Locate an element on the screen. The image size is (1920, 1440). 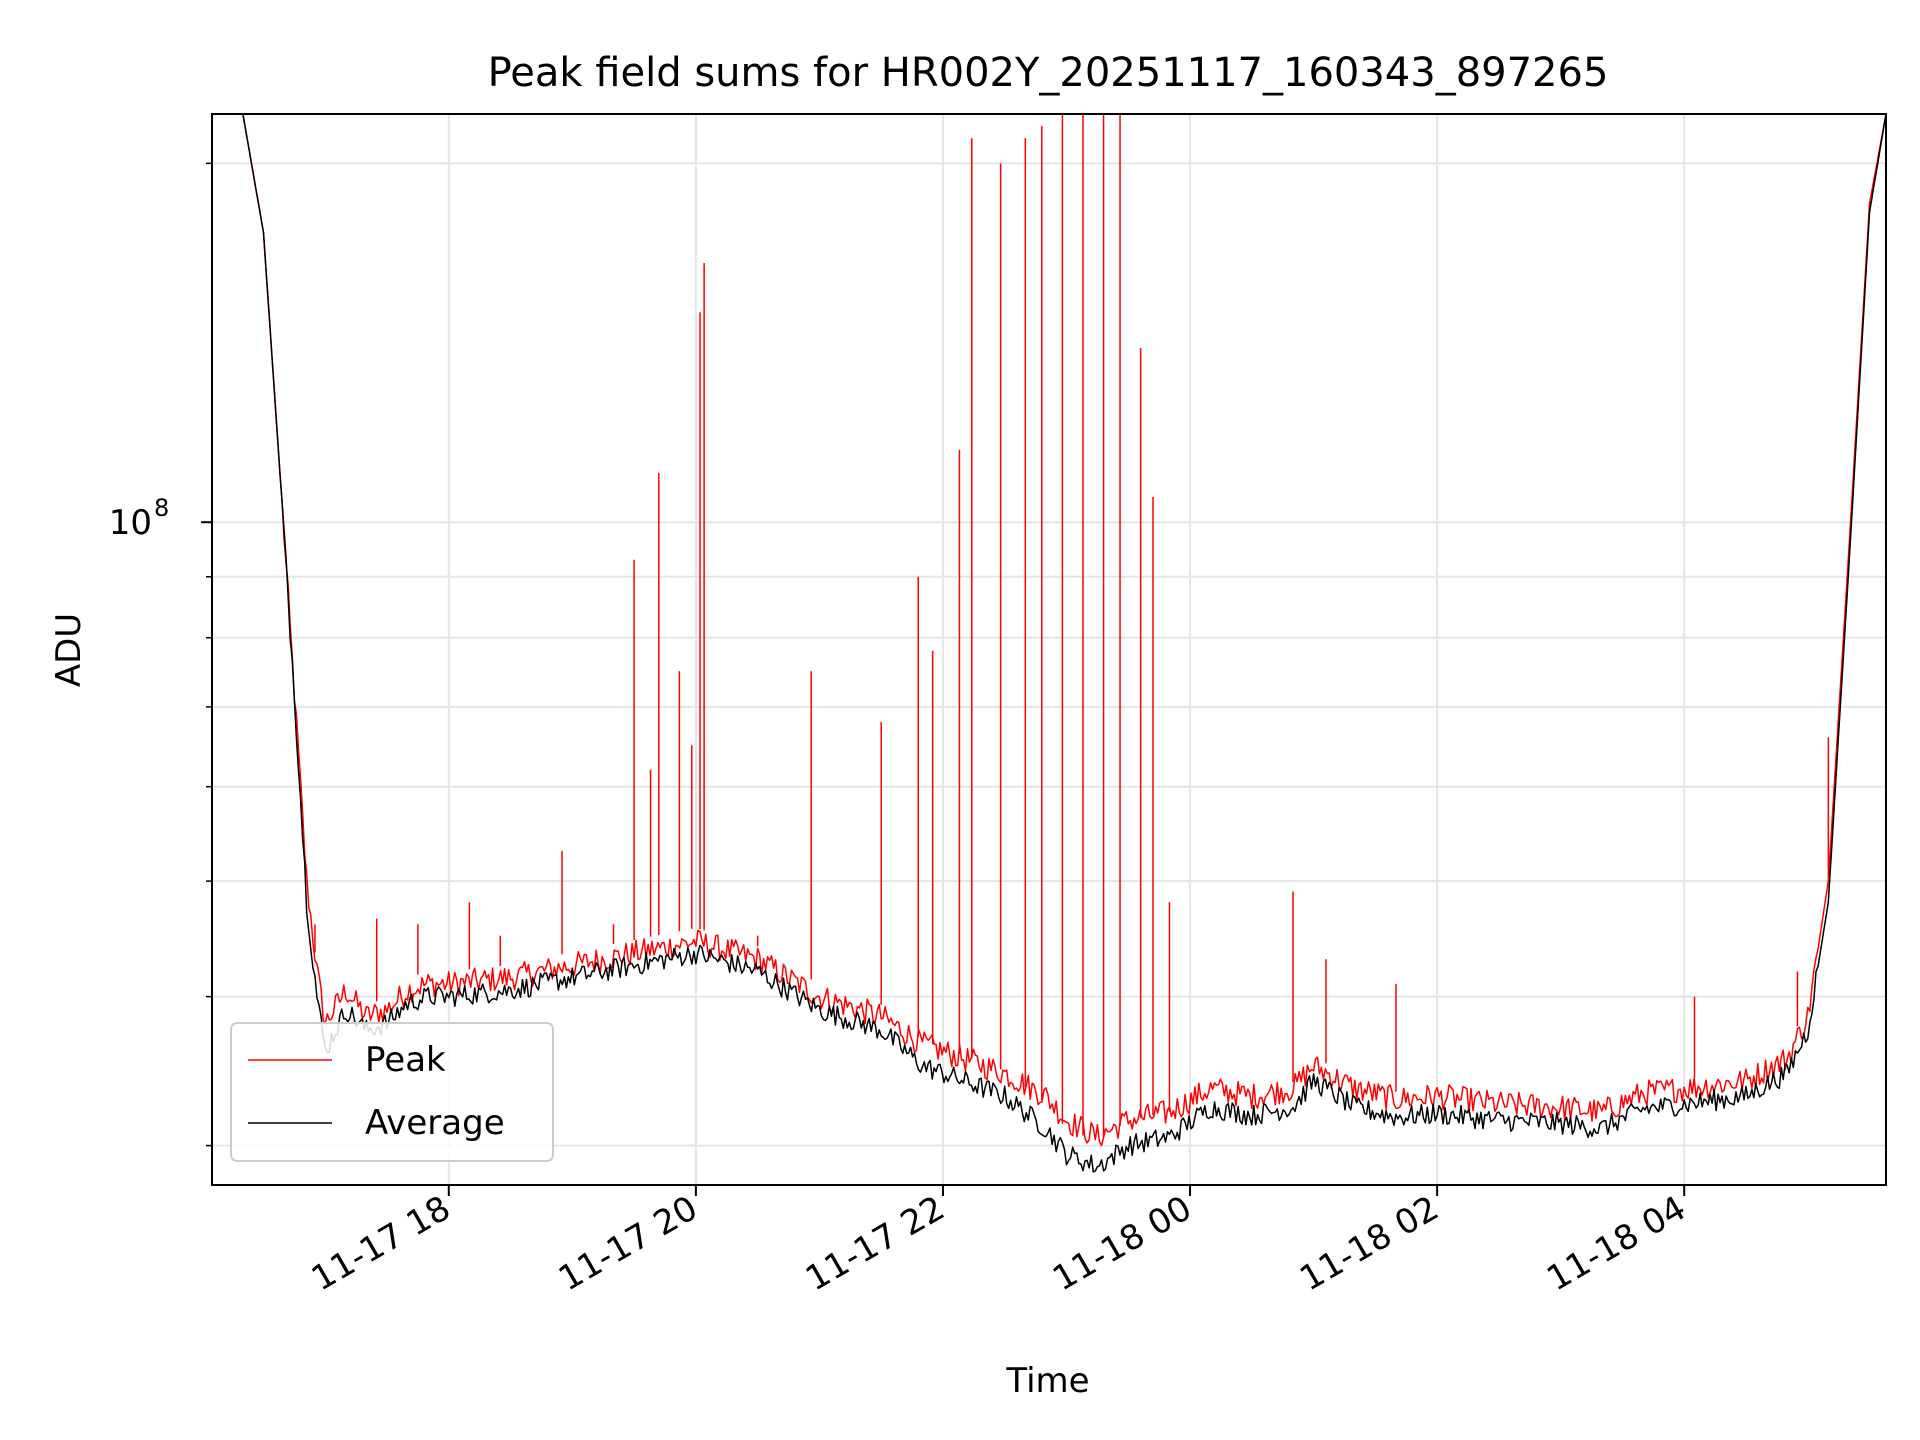
y-axis-label: ADU is located at coordinates (69, 650).